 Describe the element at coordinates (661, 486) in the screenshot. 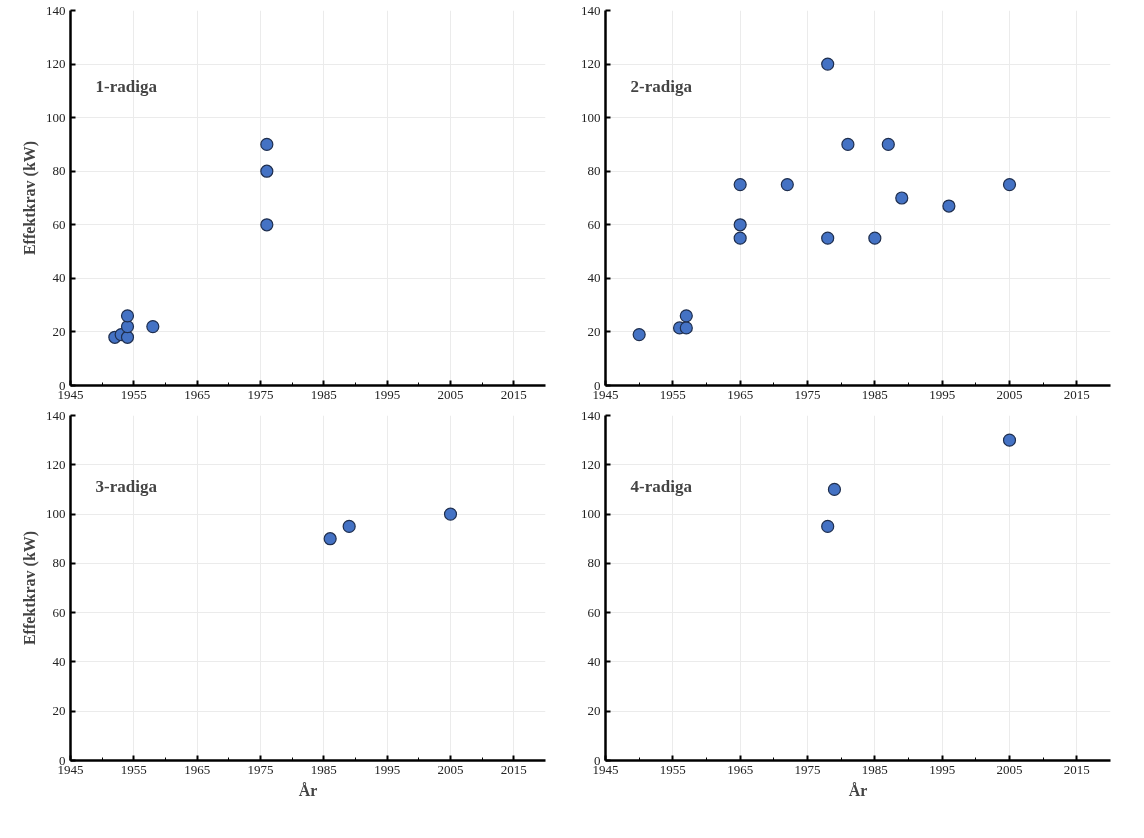

I see `text: 4-radiga` at that location.